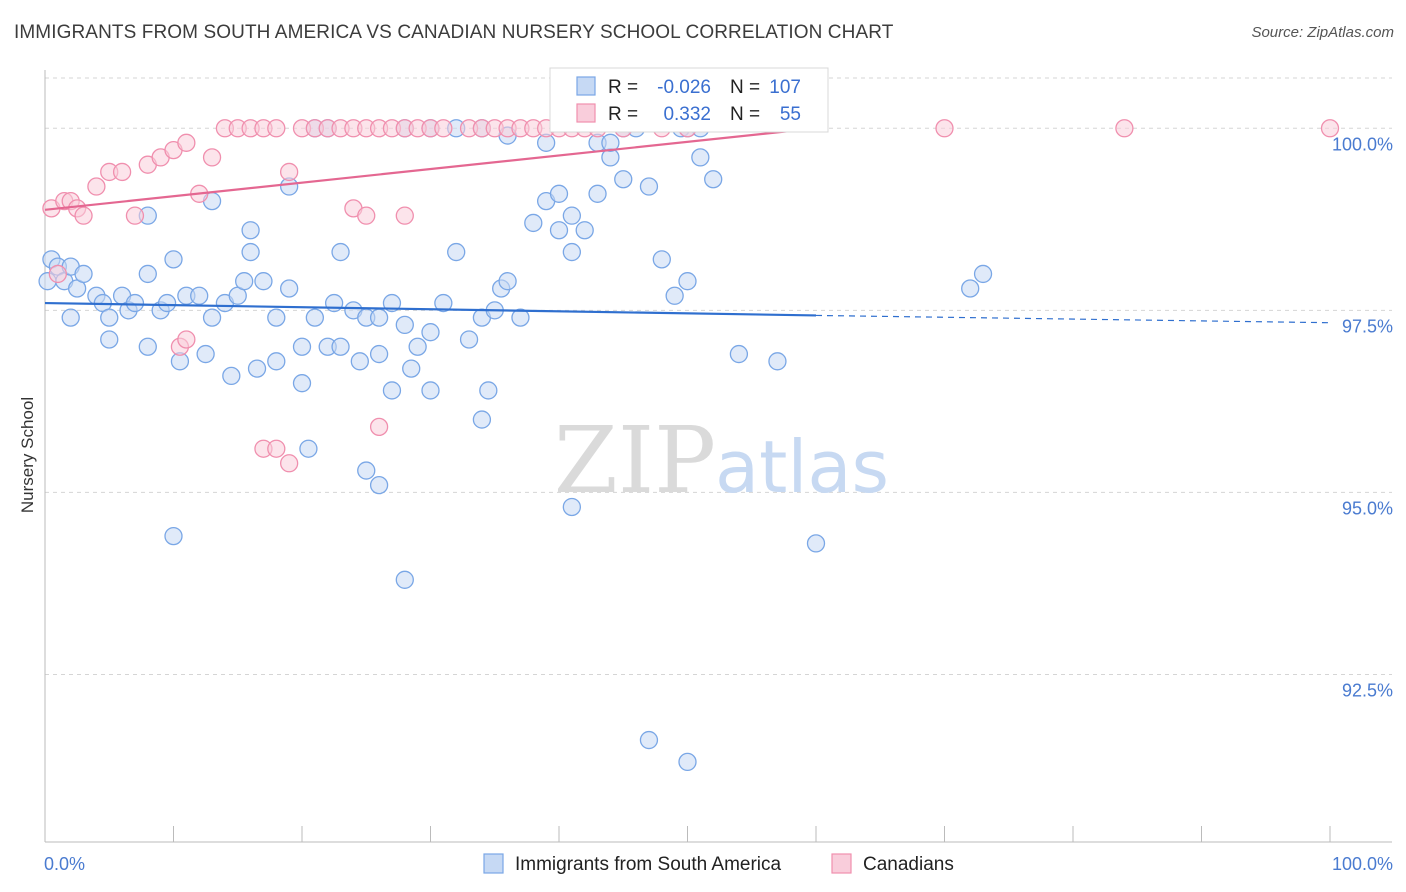 This screenshot has width=1406, height=892. What do you see at coordinates (64, 864) in the screenshot?
I see `x-tick-label: 0.0%` at bounding box center [64, 864].